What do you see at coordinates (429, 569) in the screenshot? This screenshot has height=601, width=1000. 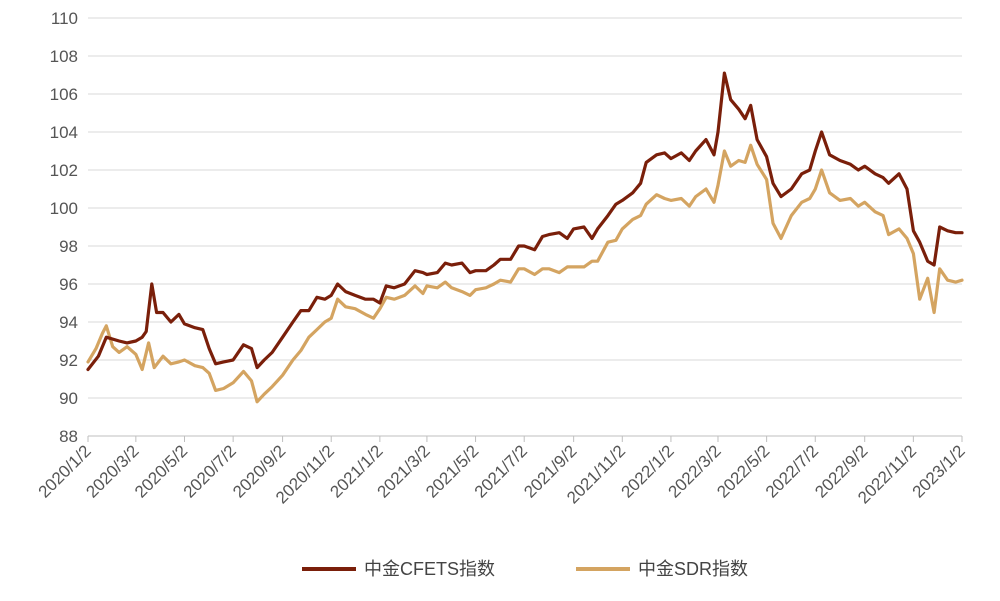 I see `legend-label: 中金CFETS指数` at bounding box center [429, 569].